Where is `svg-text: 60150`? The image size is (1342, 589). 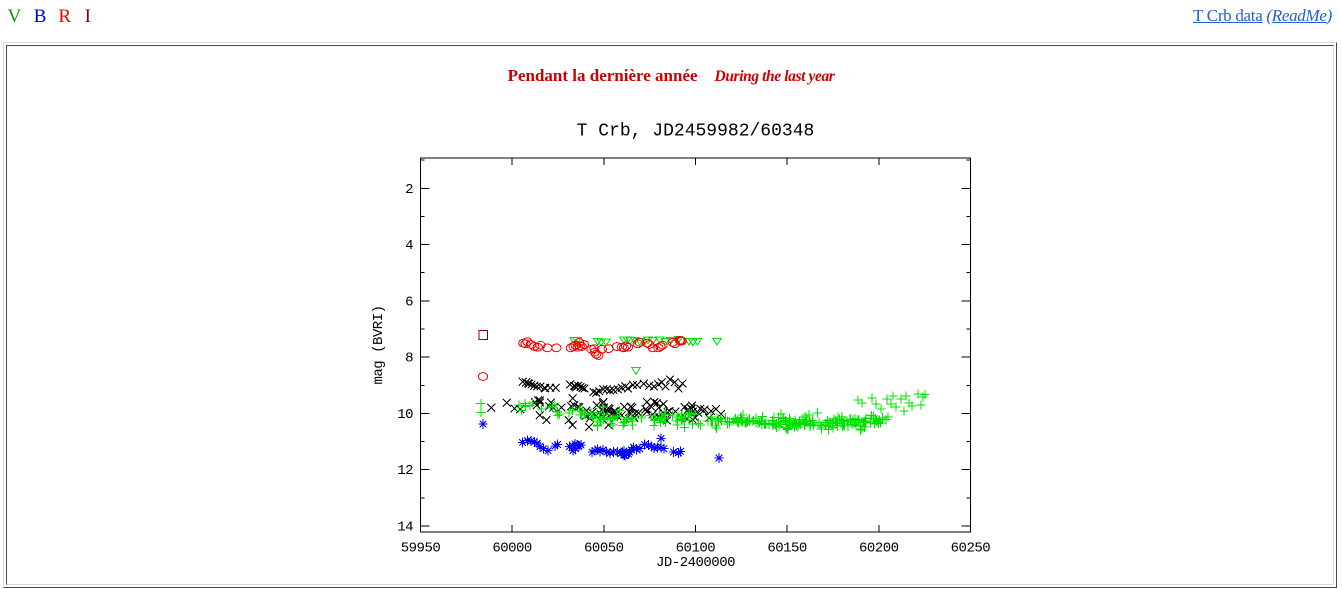 svg-text: 60150 is located at coordinates (787, 549).